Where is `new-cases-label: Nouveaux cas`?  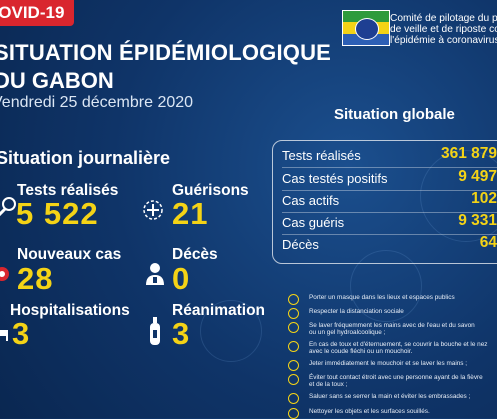 new-cases-label: Nouveaux cas is located at coordinates (69, 254).